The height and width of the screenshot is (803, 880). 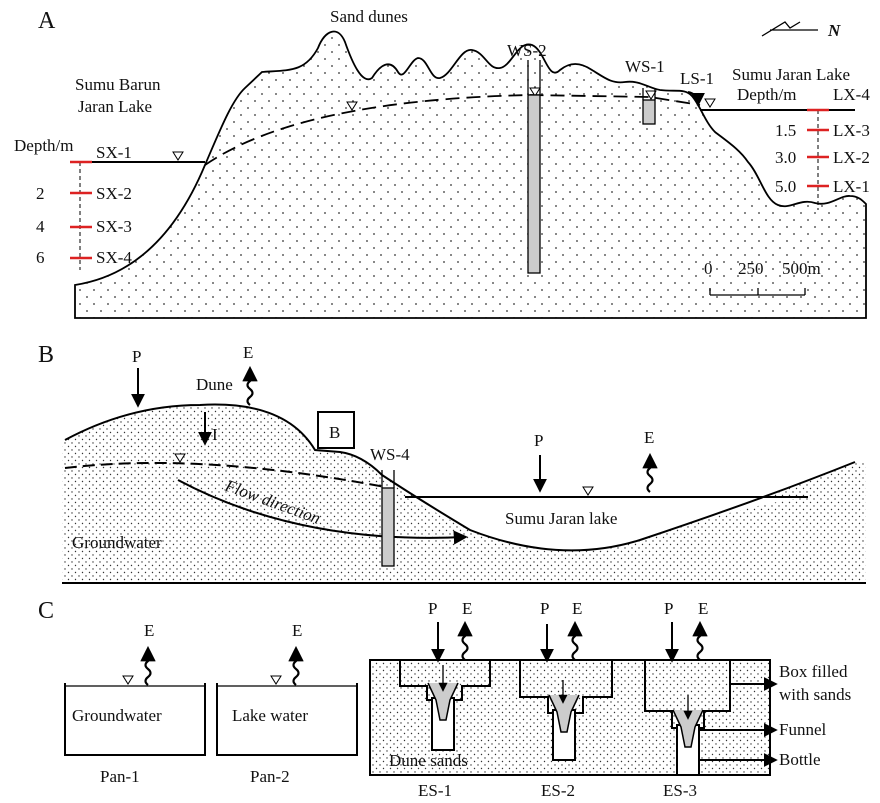 What do you see at coordinates (851, 157) in the screenshot?
I see `text-label: LX-2` at bounding box center [851, 157].